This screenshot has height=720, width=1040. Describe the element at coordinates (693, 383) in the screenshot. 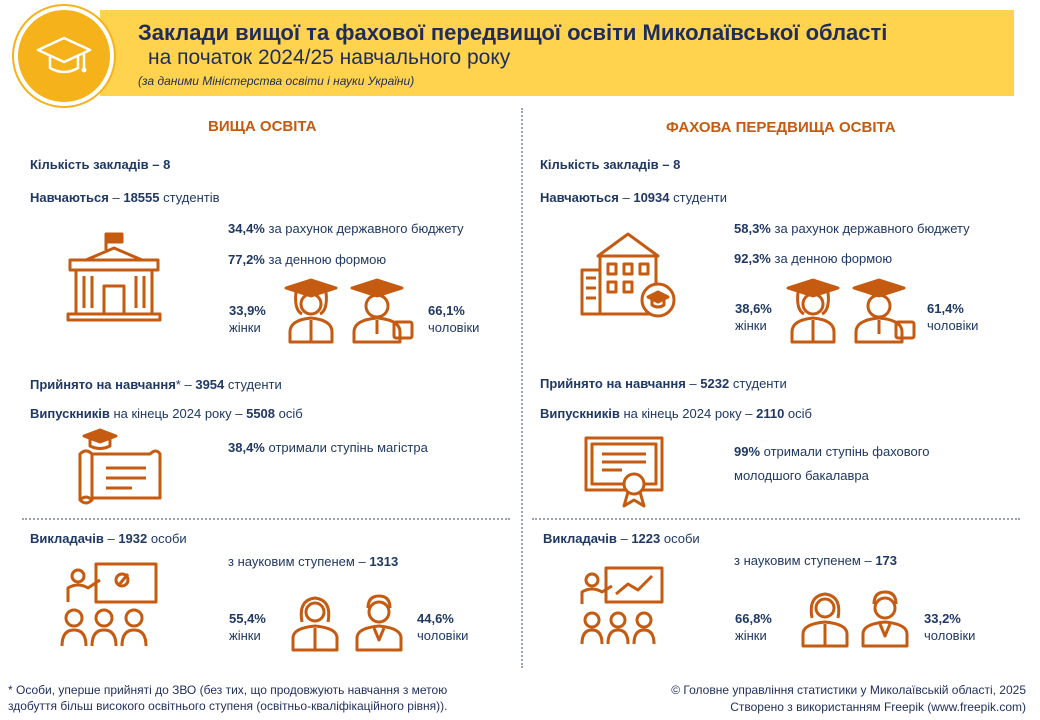

I see `right-admitted-dash: –` at that location.